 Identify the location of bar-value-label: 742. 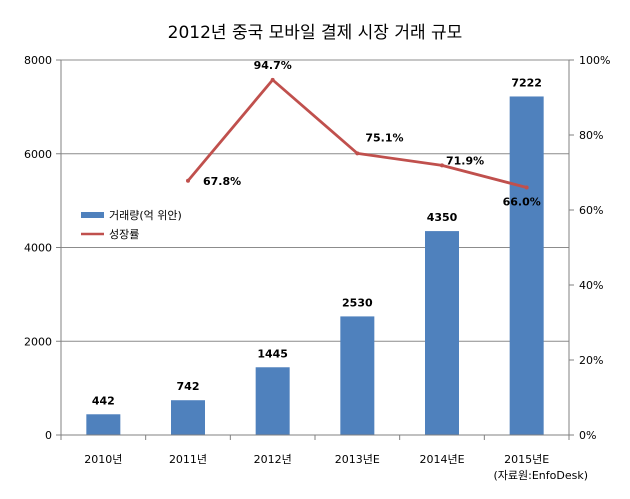
(188, 386).